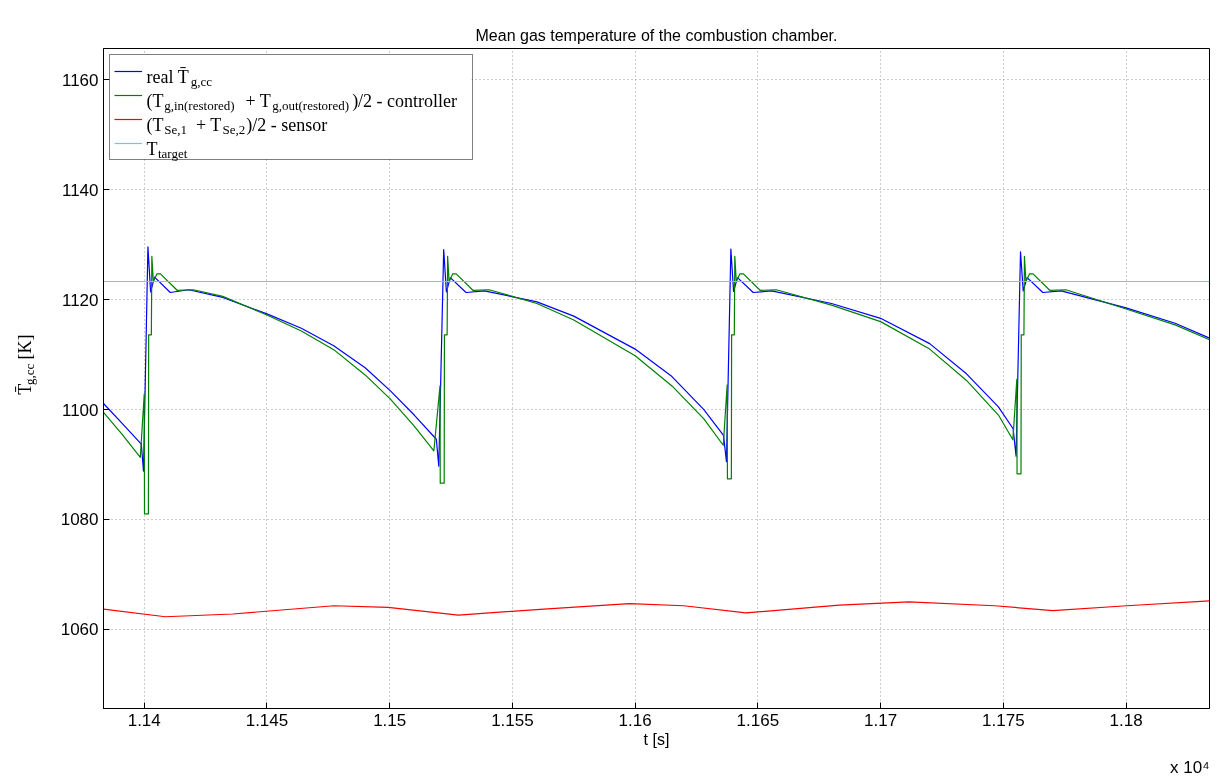  Describe the element at coordinates (656, 739) in the screenshot. I see `x-axis-title: t [s]` at that location.